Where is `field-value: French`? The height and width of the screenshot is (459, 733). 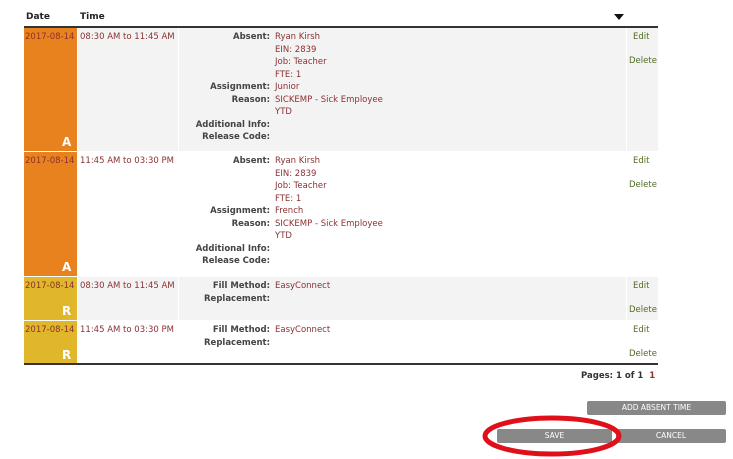 field-value: French is located at coordinates (289, 211).